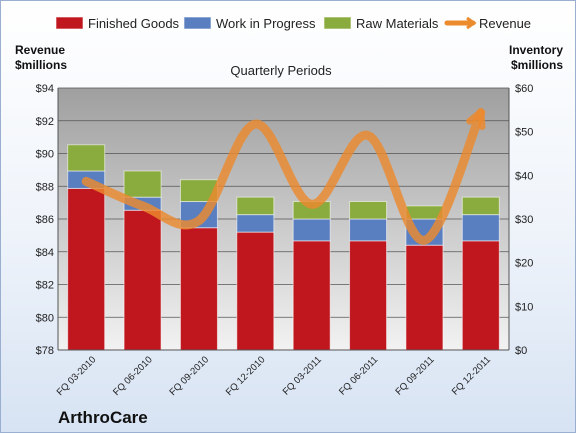  Describe the element at coordinates (505, 23) in the screenshot. I see `legend-label-revenue: Revenue` at that location.